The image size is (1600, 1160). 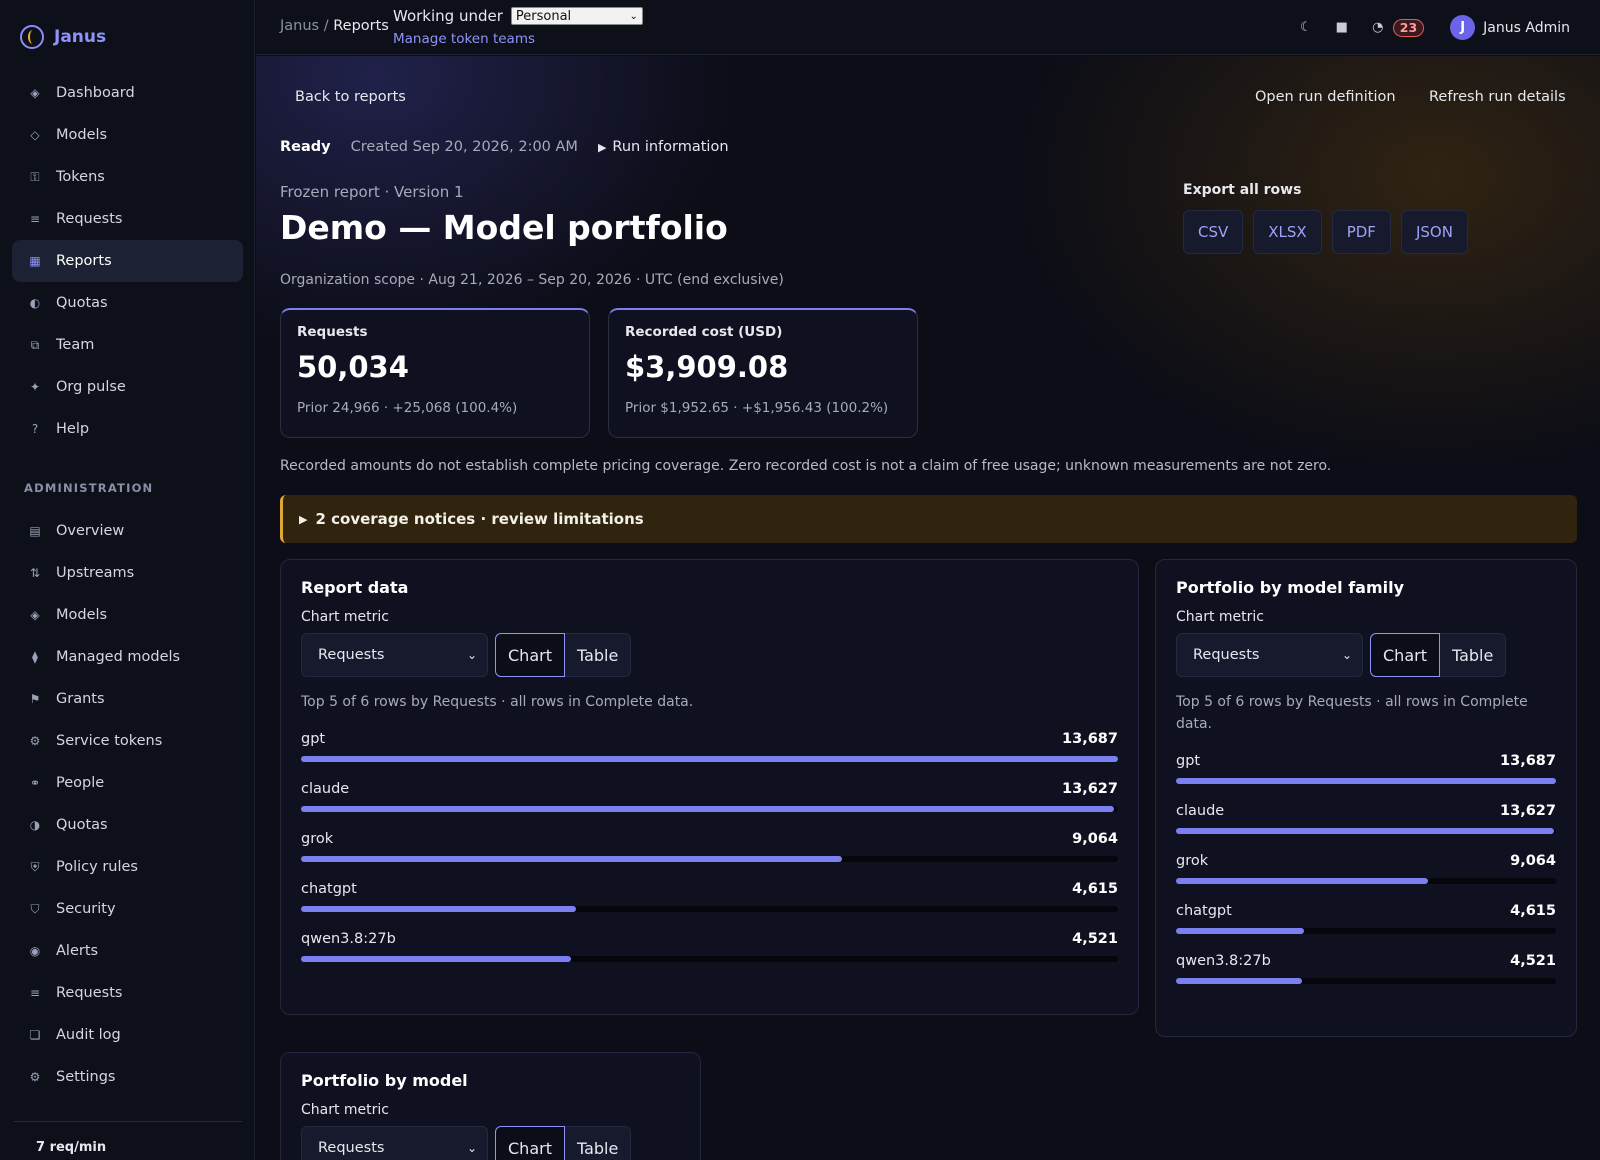 What do you see at coordinates (709, 800) in the screenshot?
I see `bar-row: claude 13,627` at bounding box center [709, 800].